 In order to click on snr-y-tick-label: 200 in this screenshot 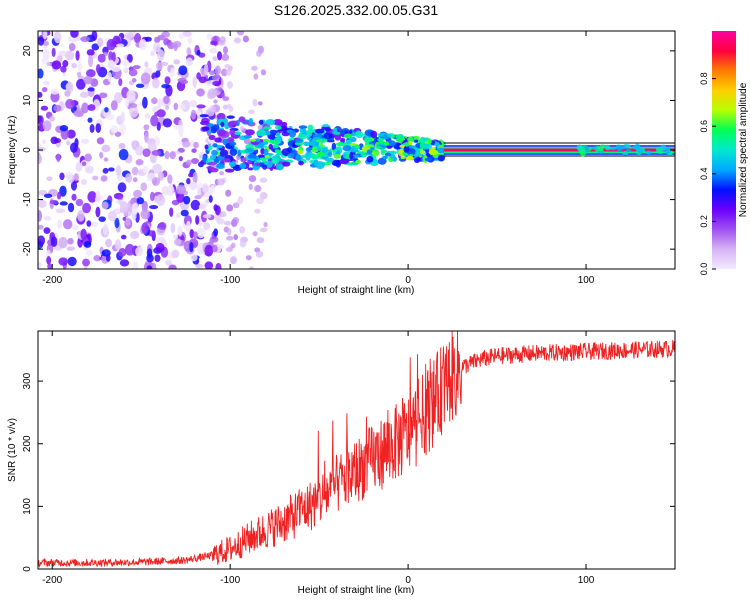, I will do `click(27, 443)`.